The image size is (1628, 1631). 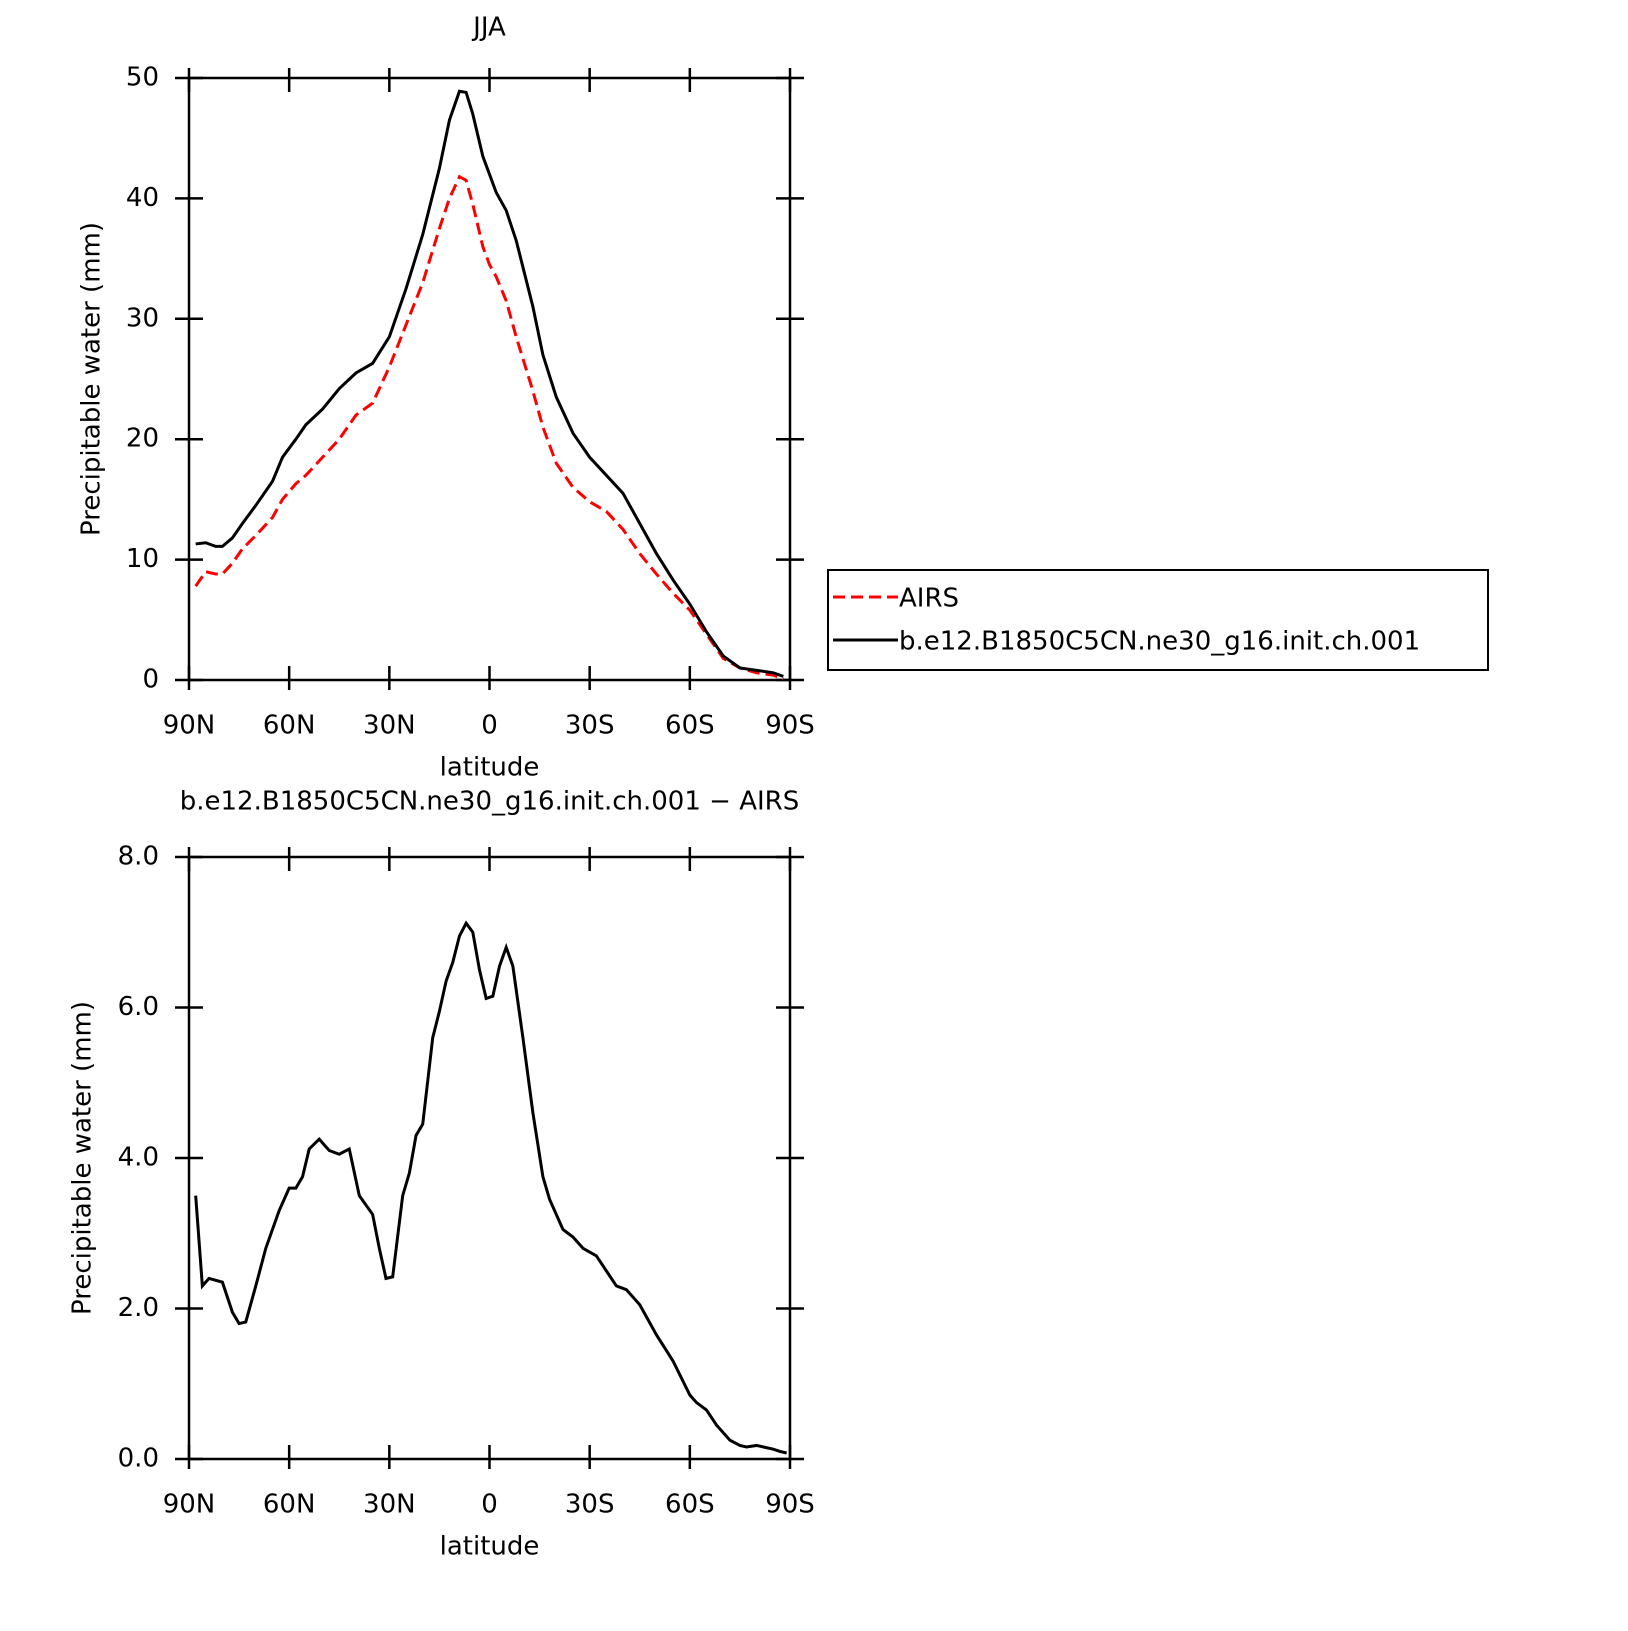 What do you see at coordinates (138, 1308) in the screenshot?
I see `y-tick-label: 2.0` at bounding box center [138, 1308].